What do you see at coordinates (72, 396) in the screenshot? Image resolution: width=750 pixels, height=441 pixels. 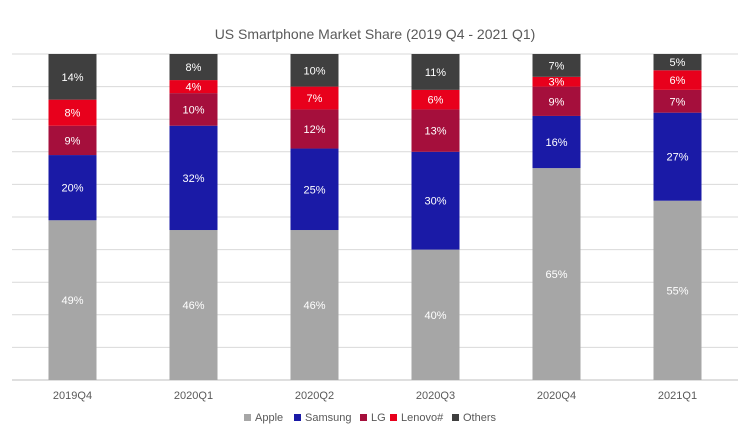 I see `x-tick-label: 2019Q4` at bounding box center [72, 396].